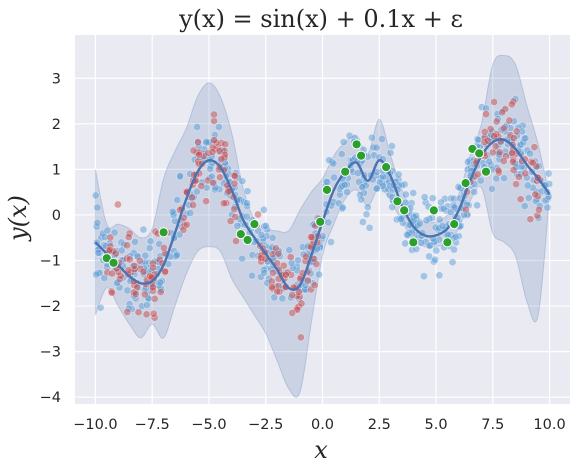 Image resolution: width=575 pixels, height=466 pixels. Describe the element at coordinates (265, 425) in the screenshot. I see `x-tick-label: −2.5` at that location.